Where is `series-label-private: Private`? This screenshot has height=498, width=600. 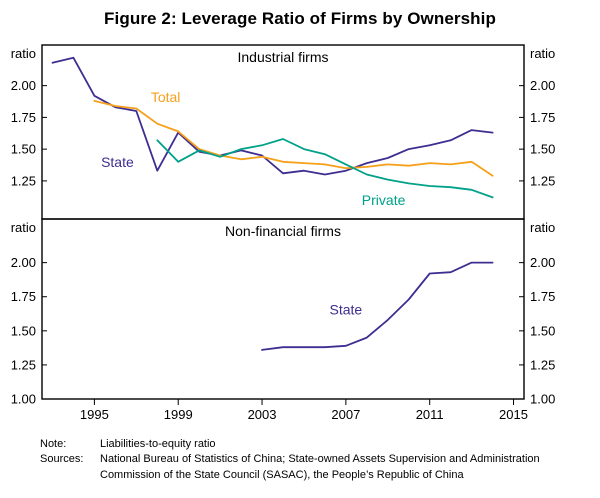 series-label-private: Private is located at coordinates (384, 200).